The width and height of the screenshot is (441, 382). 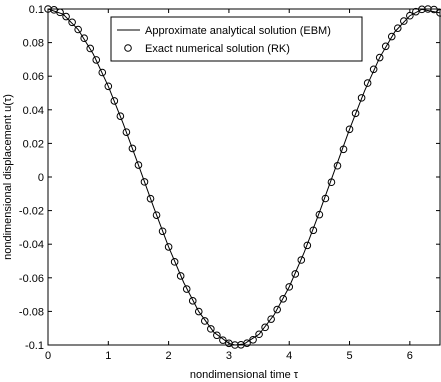 What do you see at coordinates (33, 111) in the screenshot?
I see `y-tick-label: 0.04` at bounding box center [33, 111].